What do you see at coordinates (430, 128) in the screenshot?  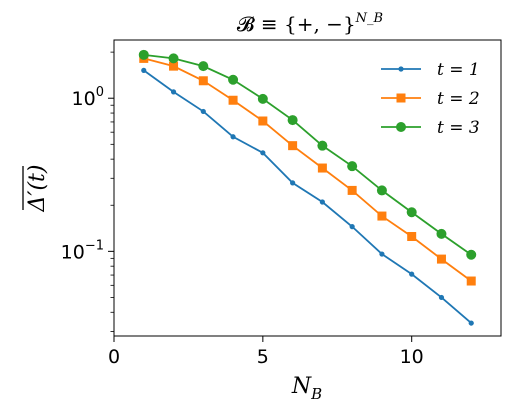 I see `legend-entry-3: t = 3` at bounding box center [430, 128].